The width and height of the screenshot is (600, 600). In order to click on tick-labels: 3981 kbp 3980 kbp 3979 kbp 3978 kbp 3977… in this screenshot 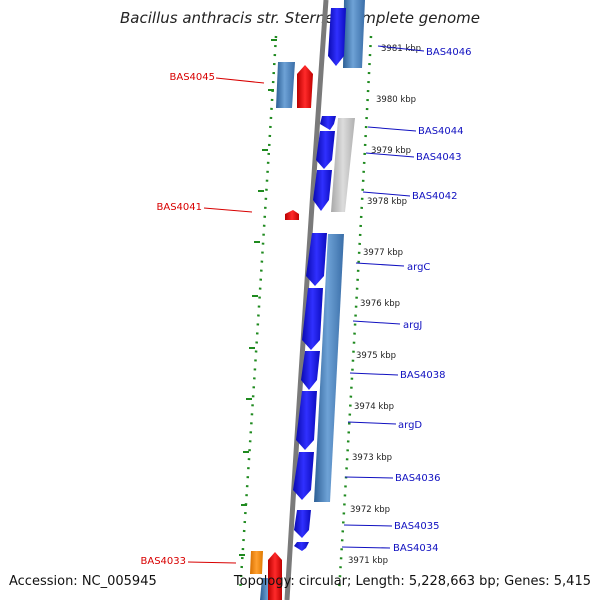, I will do `click(384, 305)`.